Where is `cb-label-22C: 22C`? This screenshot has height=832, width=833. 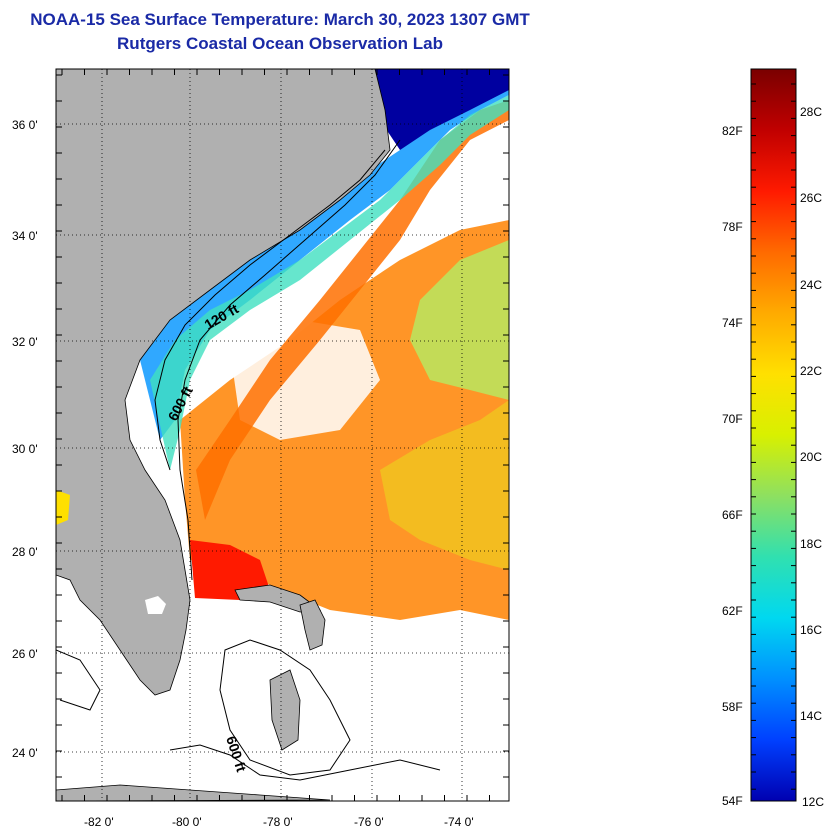 cb-label-22C: 22C is located at coordinates (811, 371).